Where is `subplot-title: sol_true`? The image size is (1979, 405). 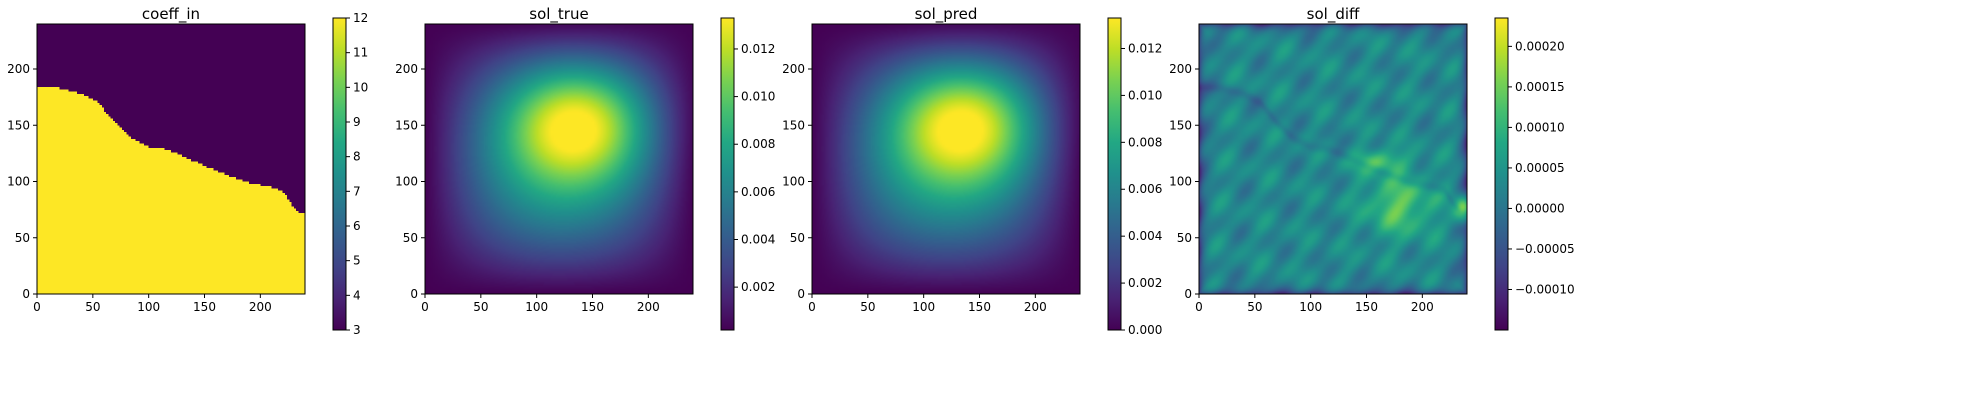 subplot-title: sol_true is located at coordinates (558, 14).